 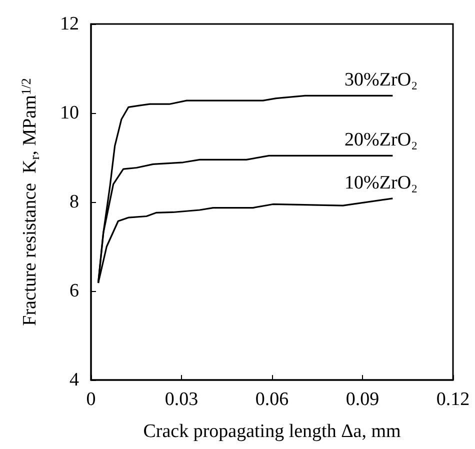 I want to click on y-tick-label: 4, so click(x=75, y=380).